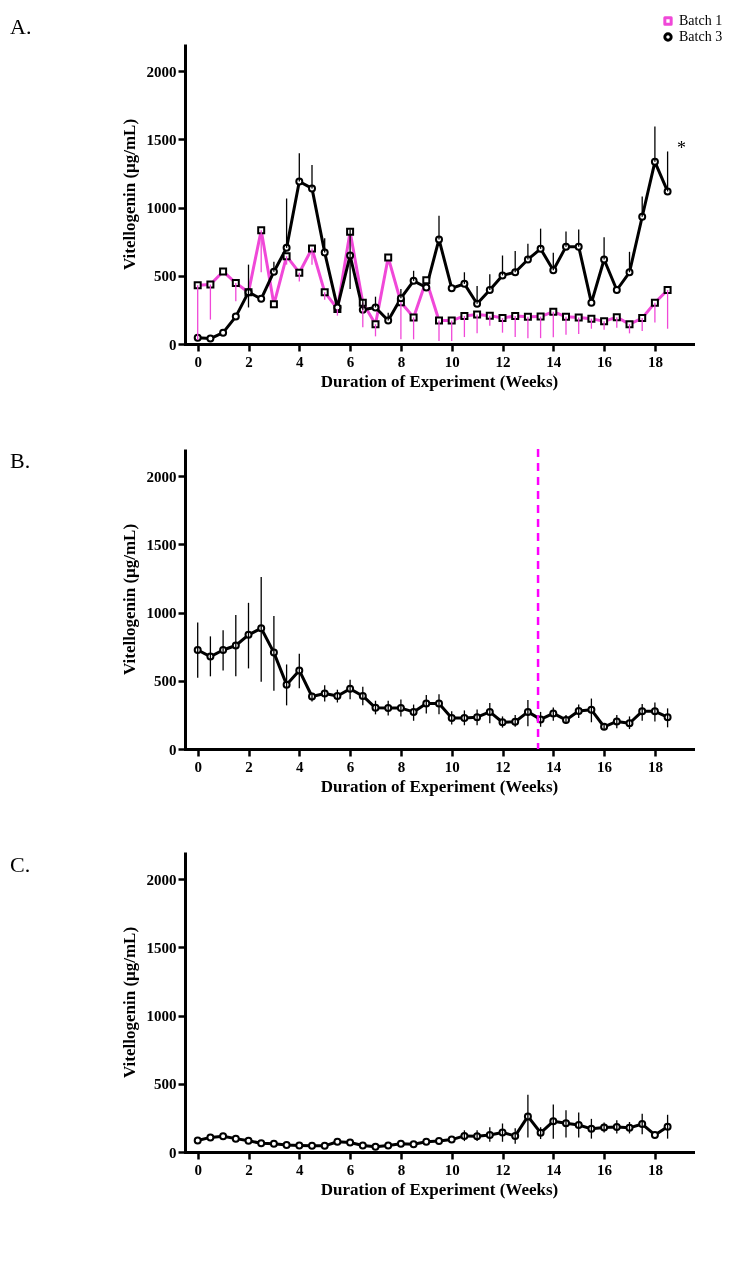  I want to click on legend-label: Batch 3, so click(701, 36).